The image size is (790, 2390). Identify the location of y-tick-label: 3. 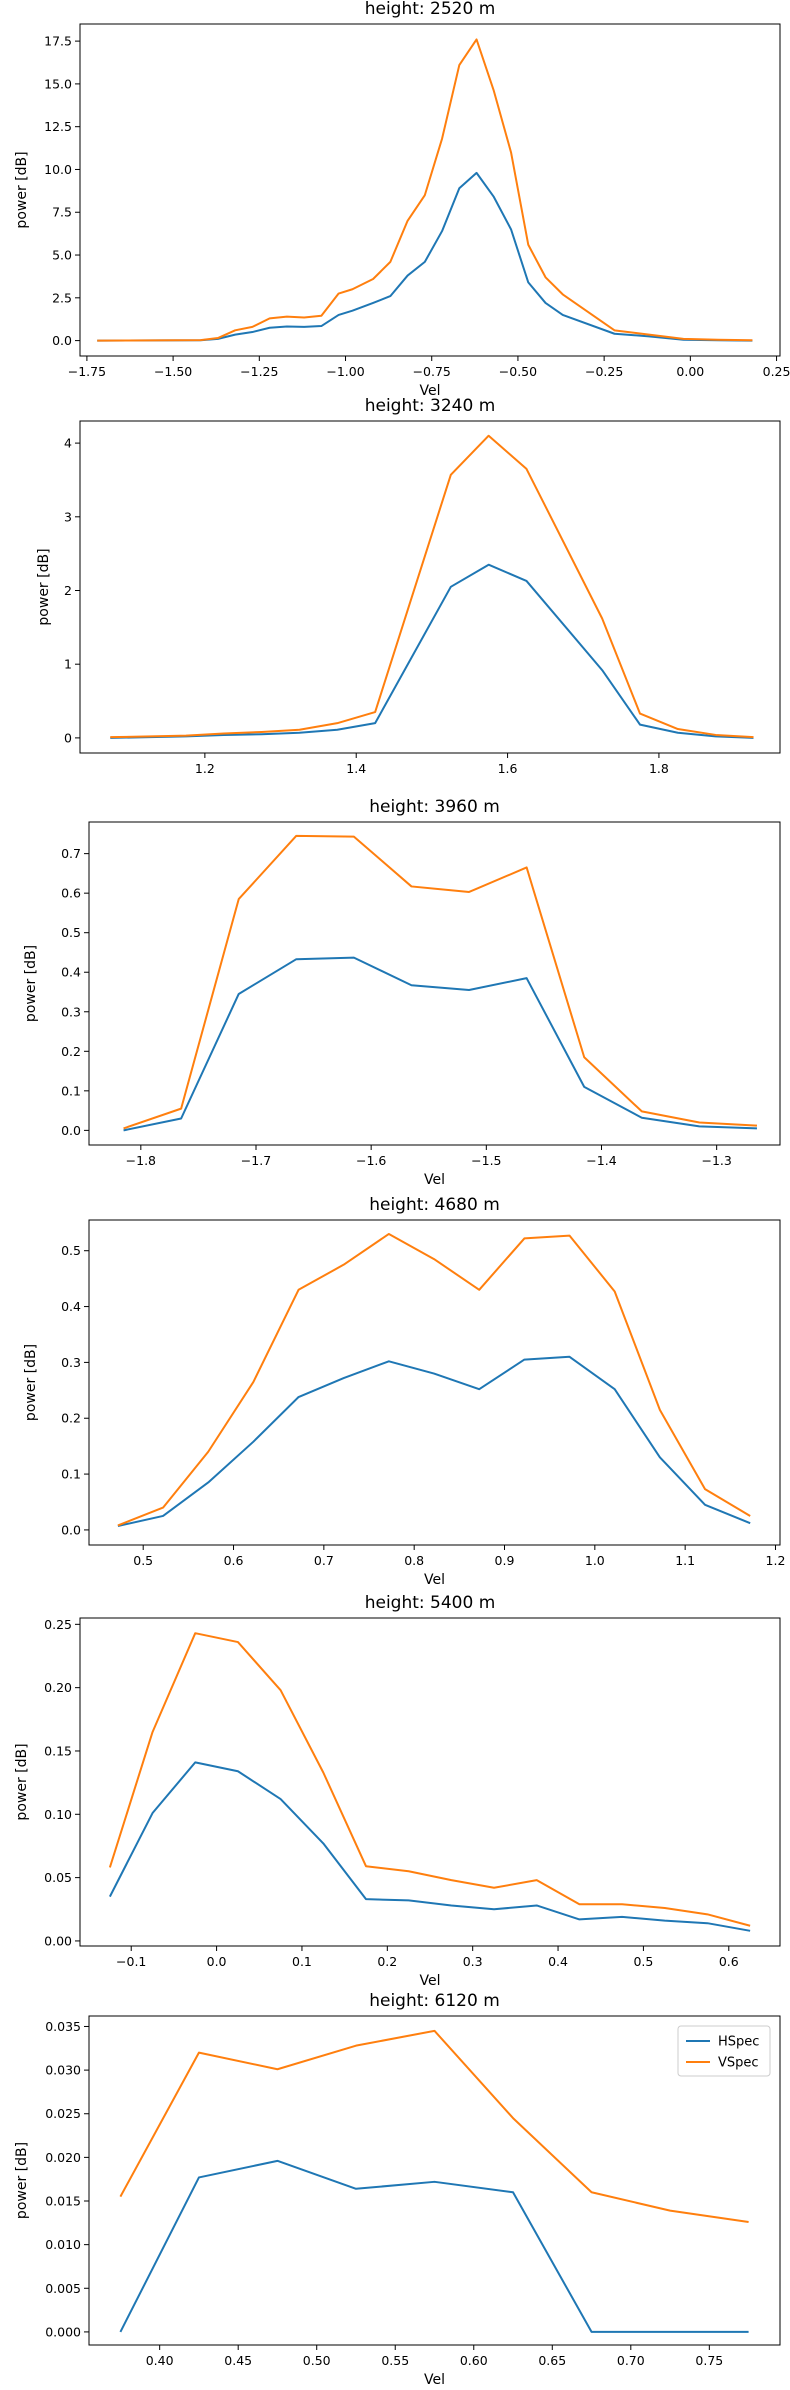
(68, 516).